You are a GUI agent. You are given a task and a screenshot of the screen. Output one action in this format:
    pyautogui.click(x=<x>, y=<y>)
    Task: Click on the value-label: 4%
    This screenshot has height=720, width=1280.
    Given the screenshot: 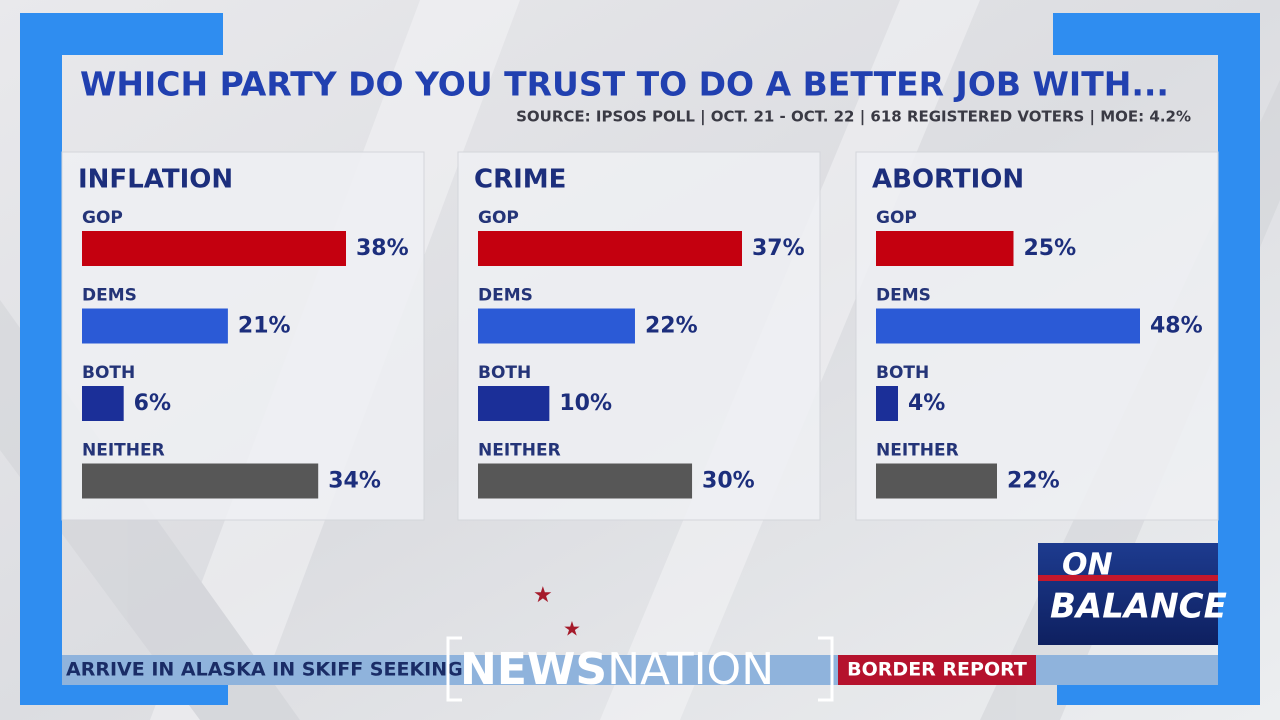 What is the action you would take?
    pyautogui.click(x=926, y=403)
    